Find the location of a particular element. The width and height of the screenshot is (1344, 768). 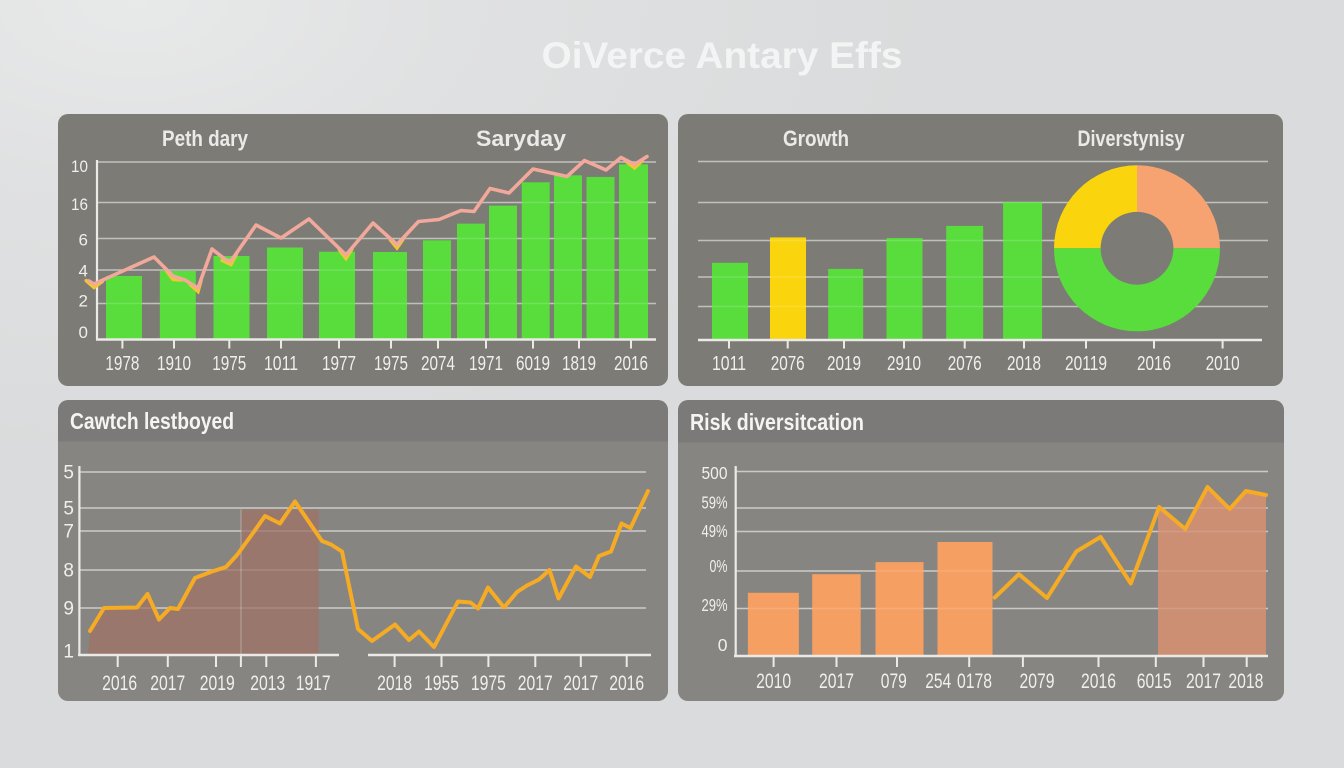

svg-text: 2074 is located at coordinates (438, 364).